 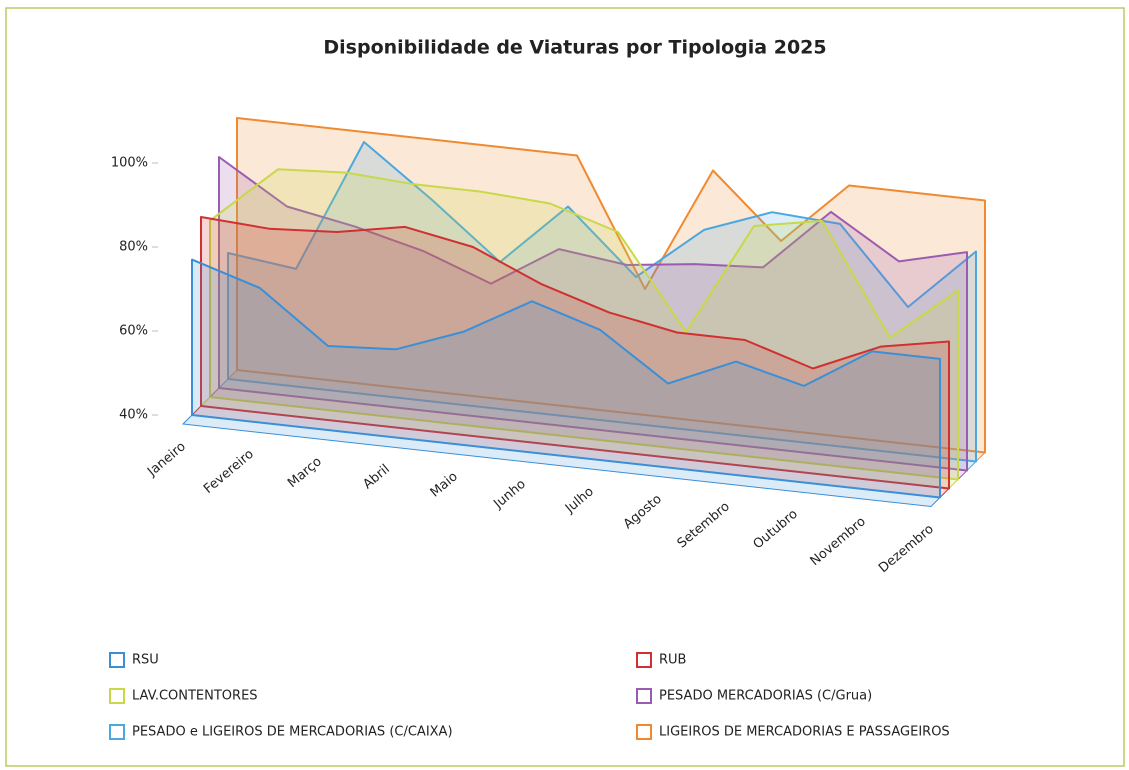 I want to click on legend-label: LIGEIROS DE MERCADORIAS E PASSAGEIROS, so click(x=804, y=732).